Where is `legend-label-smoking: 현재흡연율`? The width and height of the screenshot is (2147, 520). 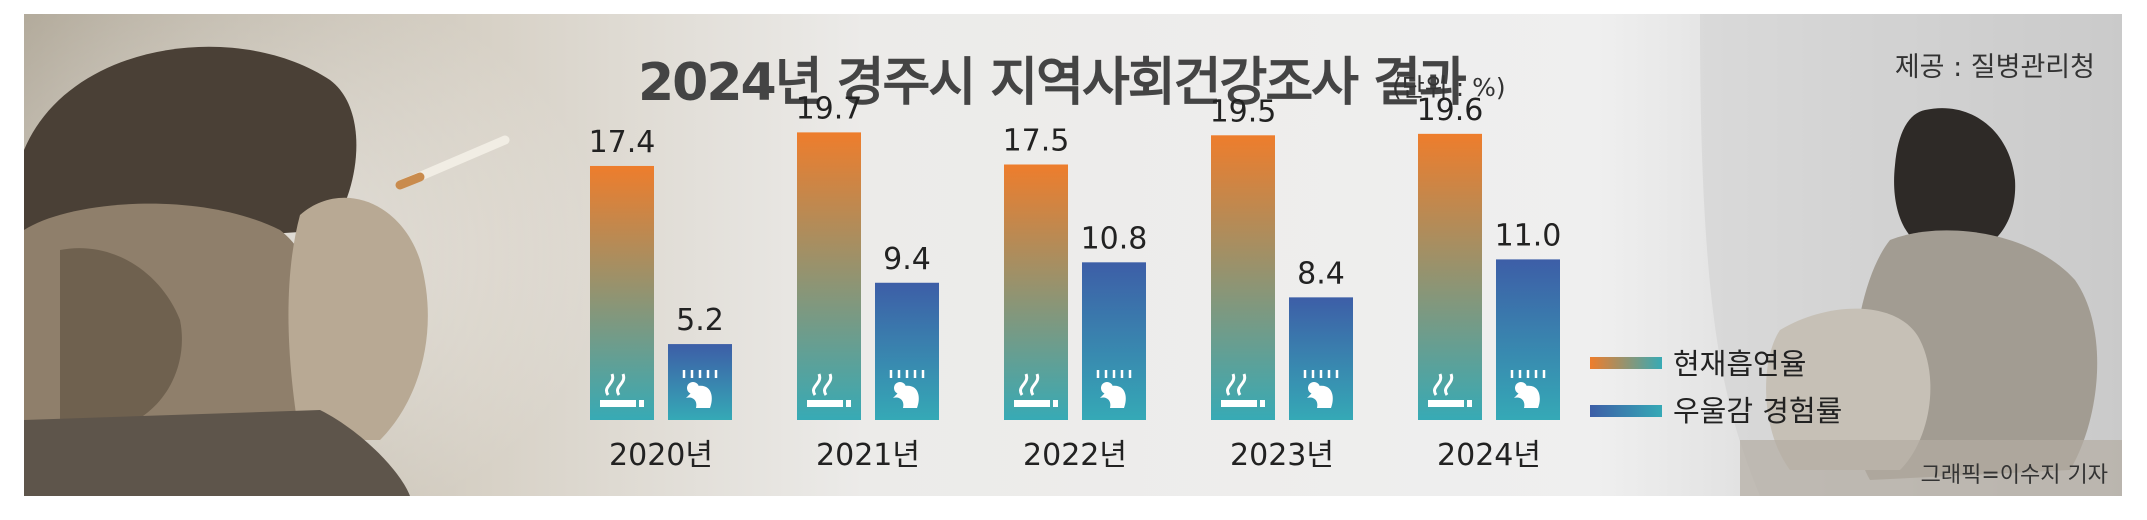 legend-label-smoking: 현재흡연율 is located at coordinates (1739, 364).